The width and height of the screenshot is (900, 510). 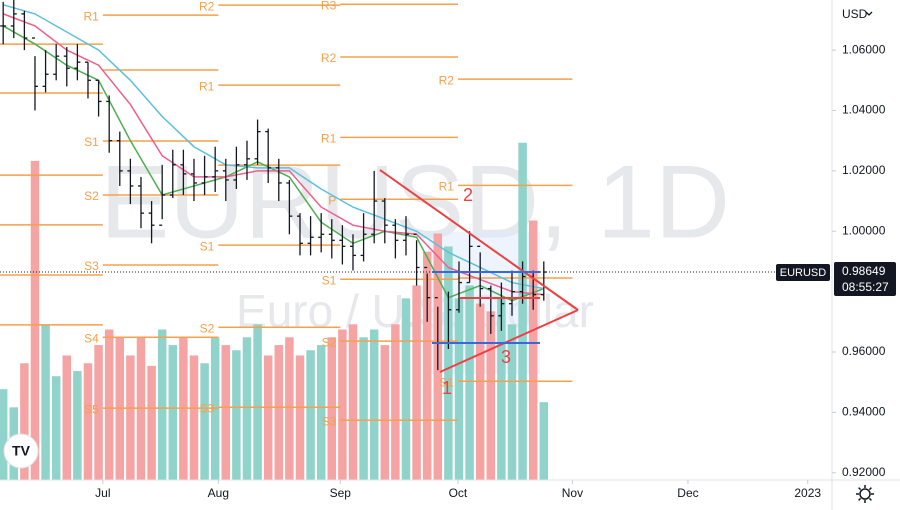 What do you see at coordinates (864, 230) in the screenshot?
I see `y-tick-label: 1.00000` at bounding box center [864, 230].